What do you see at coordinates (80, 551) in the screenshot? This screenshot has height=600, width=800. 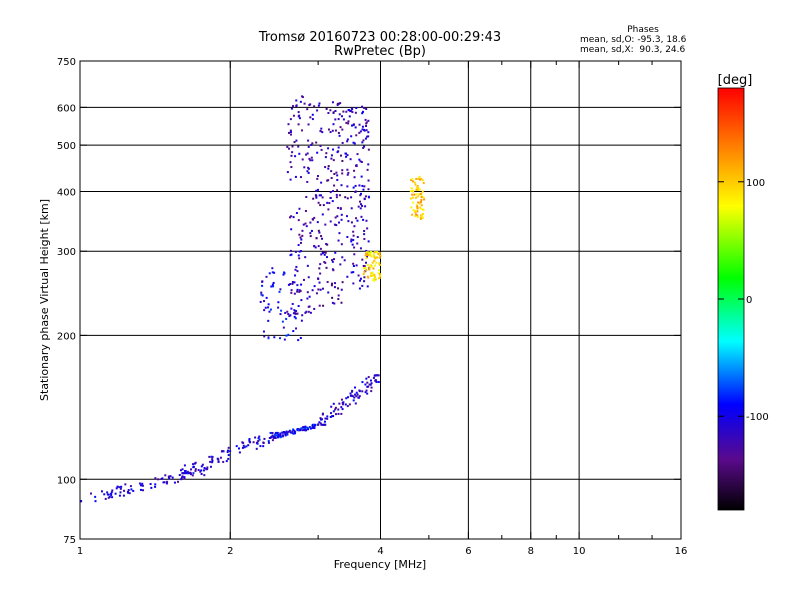 I see `x-tick-label: 1` at bounding box center [80, 551].